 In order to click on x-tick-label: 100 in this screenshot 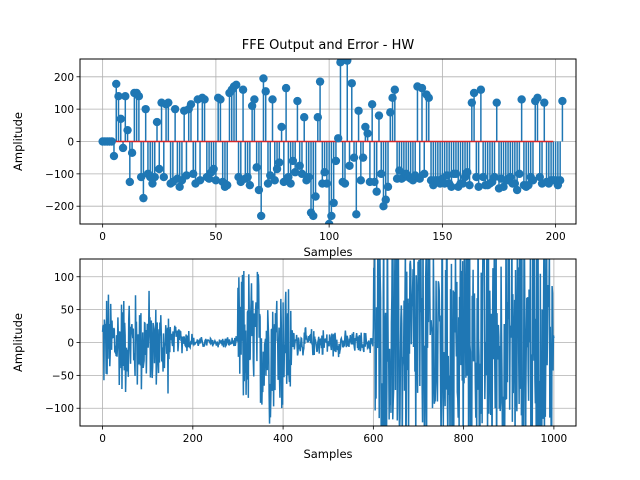, I will do `click(329, 237)`.